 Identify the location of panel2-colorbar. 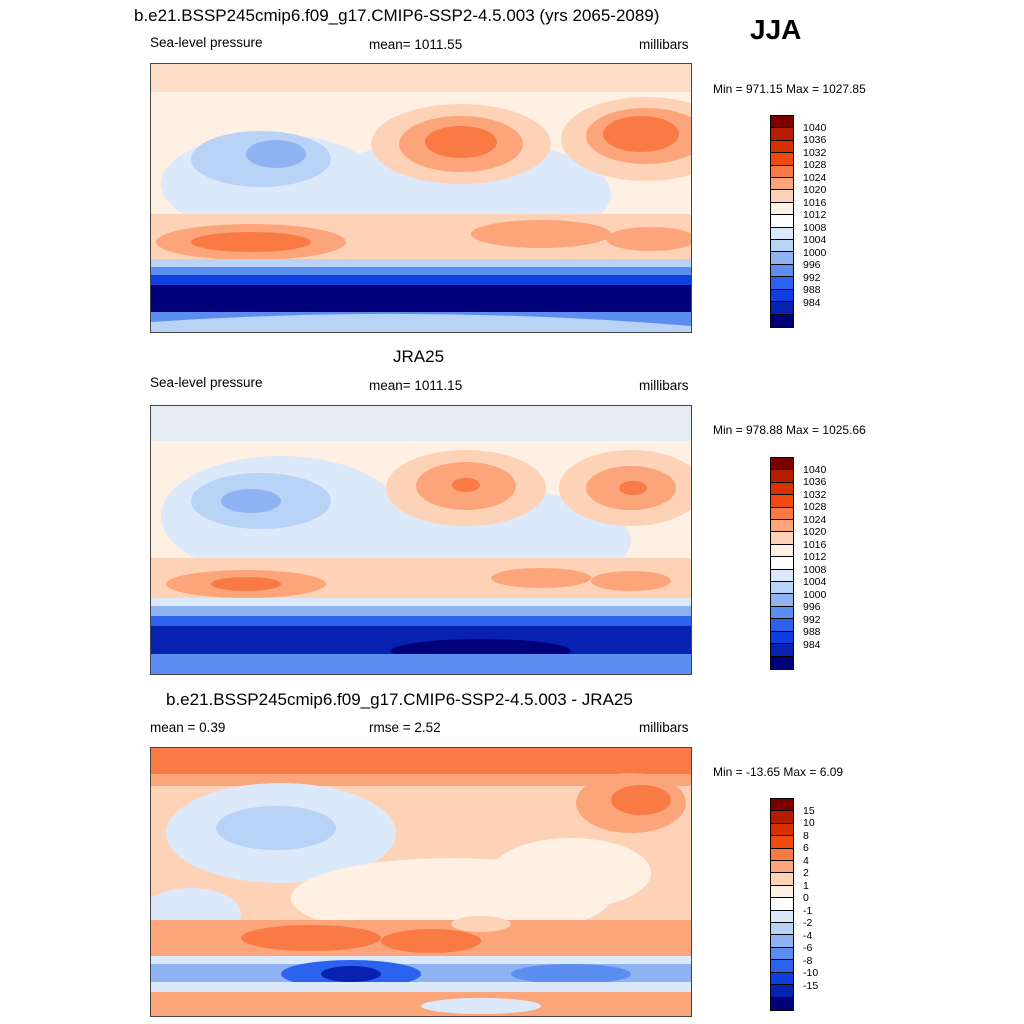
(782, 563).